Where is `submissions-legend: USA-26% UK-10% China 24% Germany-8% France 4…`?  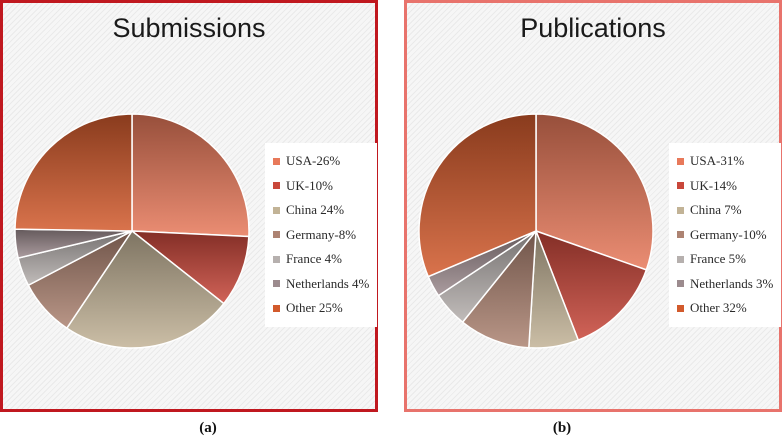 submissions-legend: USA-26% UK-10% China 24% Germany-8% France 4… is located at coordinates (321, 235).